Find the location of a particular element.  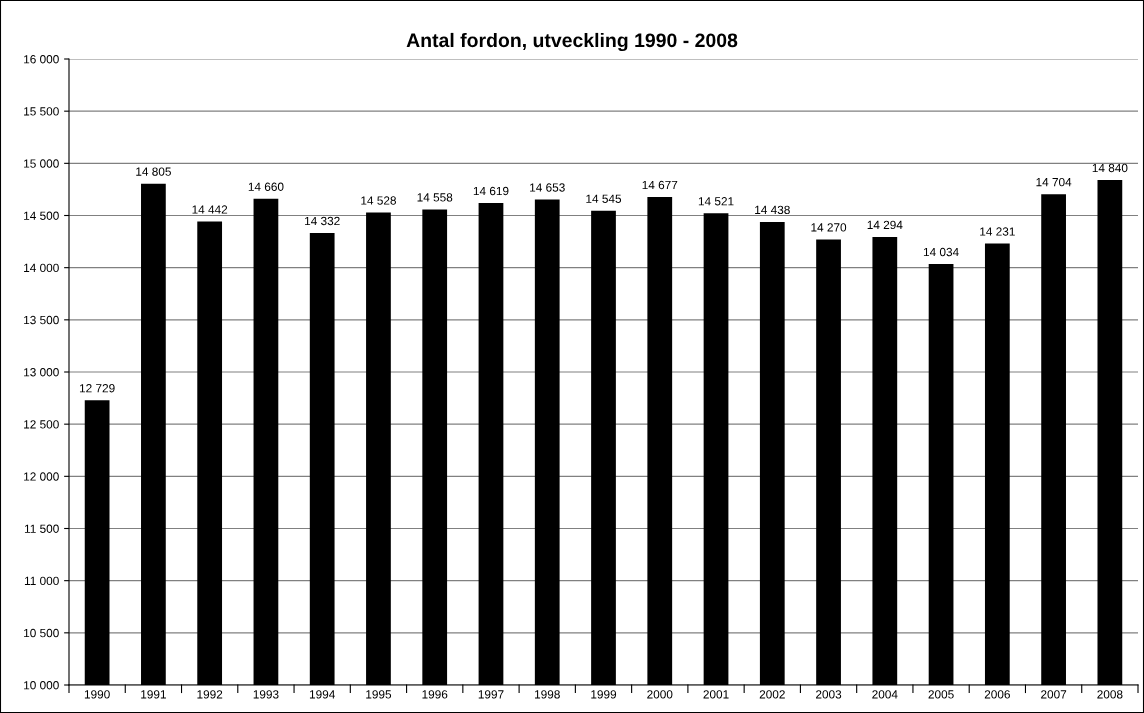

y-tick-label: 10 000 is located at coordinates (41, 685).